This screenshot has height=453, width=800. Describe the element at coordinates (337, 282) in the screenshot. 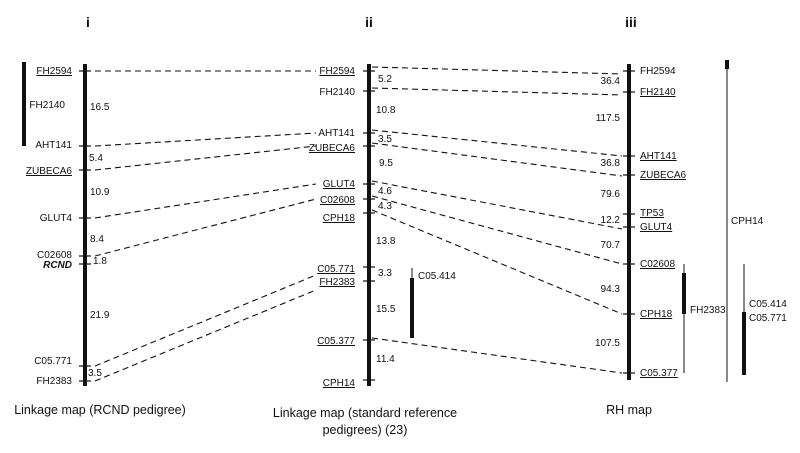

I see `m2-marker-fh2383: FH2383` at that location.